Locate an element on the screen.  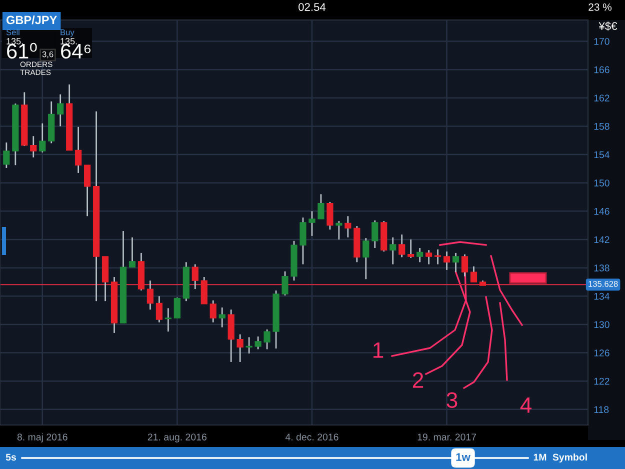
text: 5s is located at coordinates (11, 457).